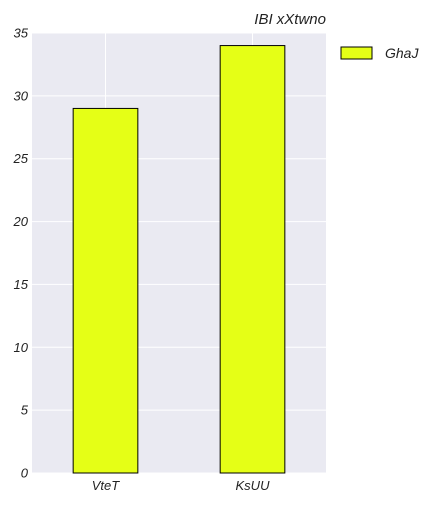 This screenshot has width=441, height=509. What do you see at coordinates (21, 95) in the screenshot?
I see `y-tick-label: 30` at bounding box center [21, 95].